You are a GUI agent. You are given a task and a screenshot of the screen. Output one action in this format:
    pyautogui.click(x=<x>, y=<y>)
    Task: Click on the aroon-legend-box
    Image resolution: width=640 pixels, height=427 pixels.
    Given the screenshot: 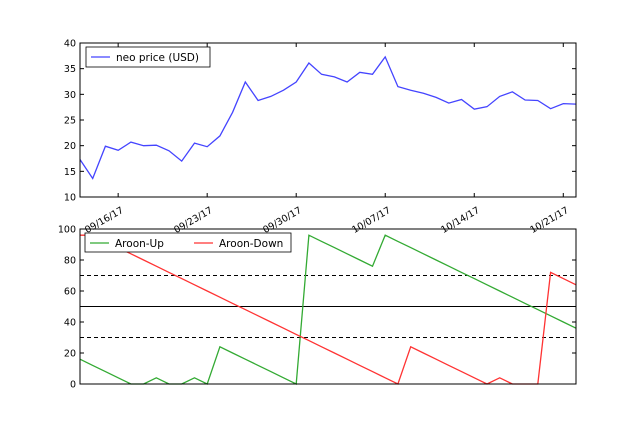 What is the action you would take?
    pyautogui.click(x=188, y=242)
    